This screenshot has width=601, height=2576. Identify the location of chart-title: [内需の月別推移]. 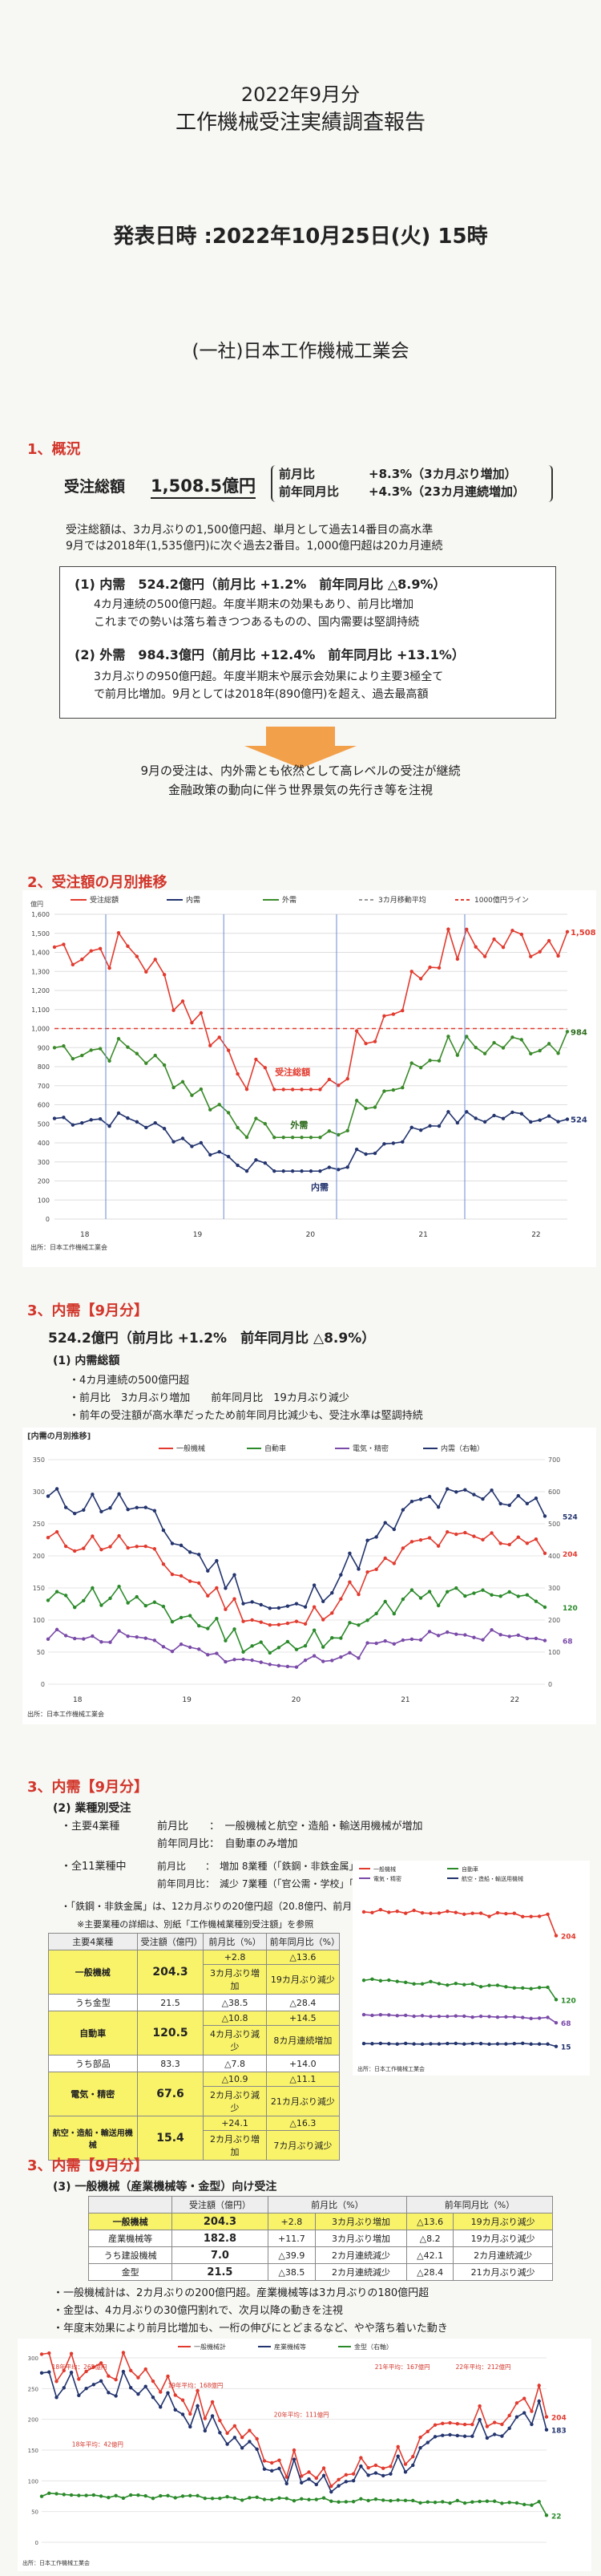
(59, 1436).